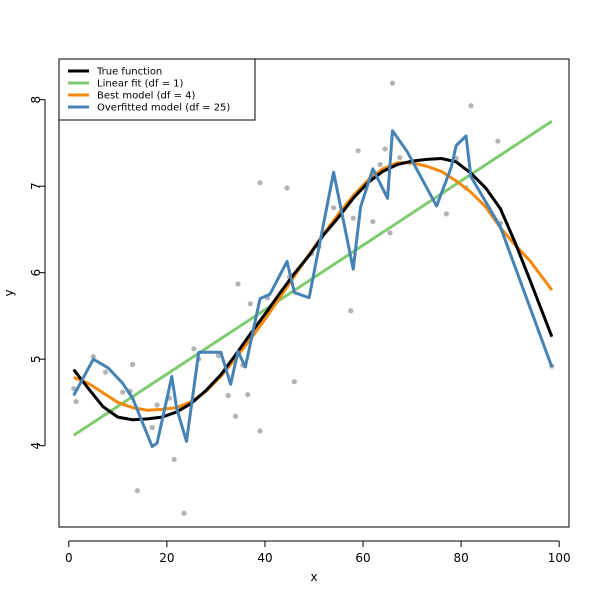 Image resolution: width=600 pixels, height=600 pixels. I want to click on y-tick-label: 4, so click(36, 446).